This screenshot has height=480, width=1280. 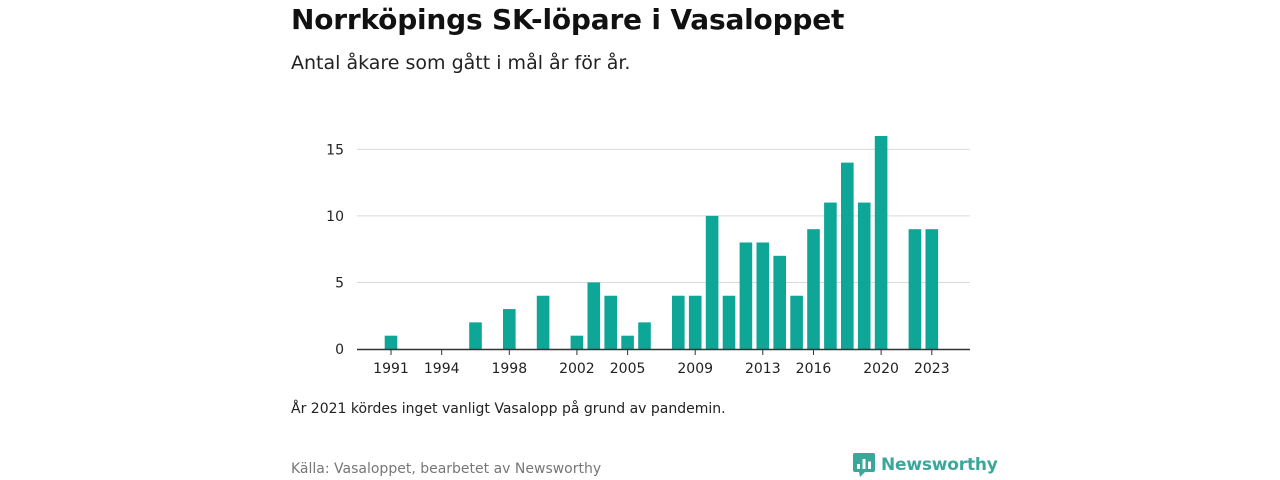 I want to click on bar-2005, so click(x=627, y=342).